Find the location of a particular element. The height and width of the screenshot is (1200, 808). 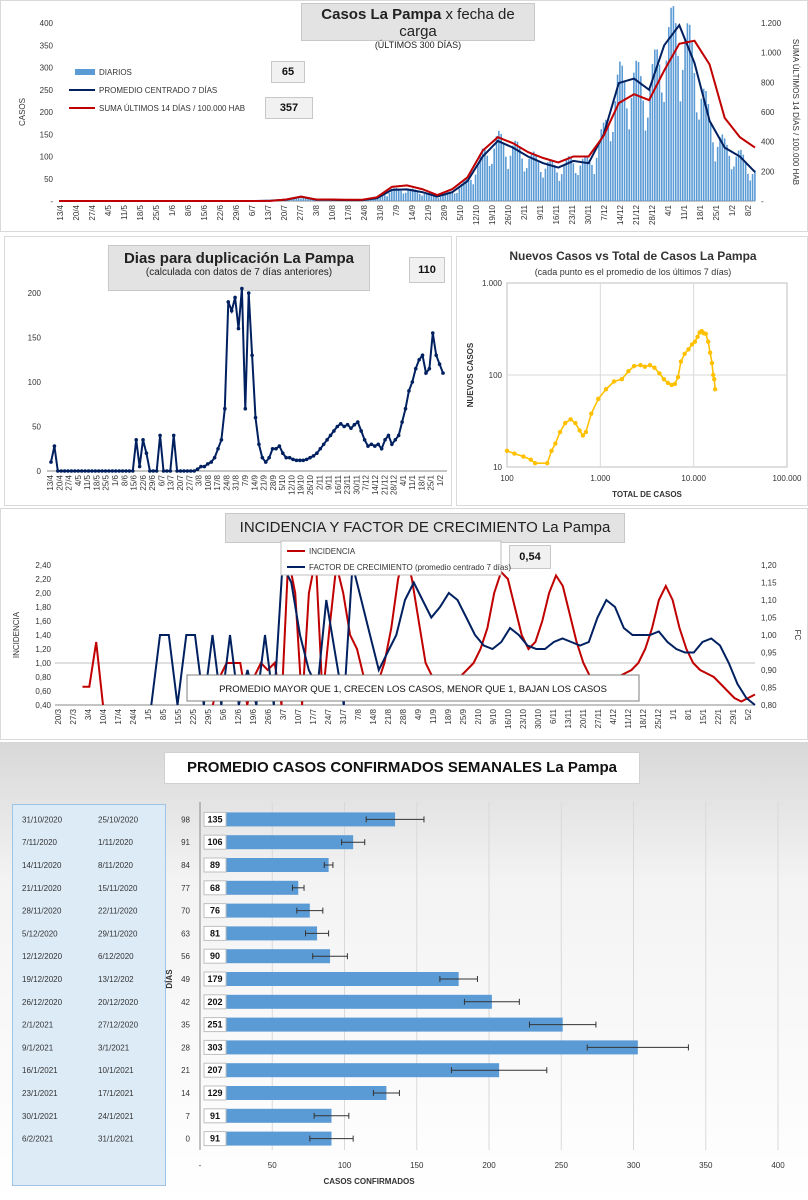

sem-x-tick: 250 is located at coordinates (562, 1165).